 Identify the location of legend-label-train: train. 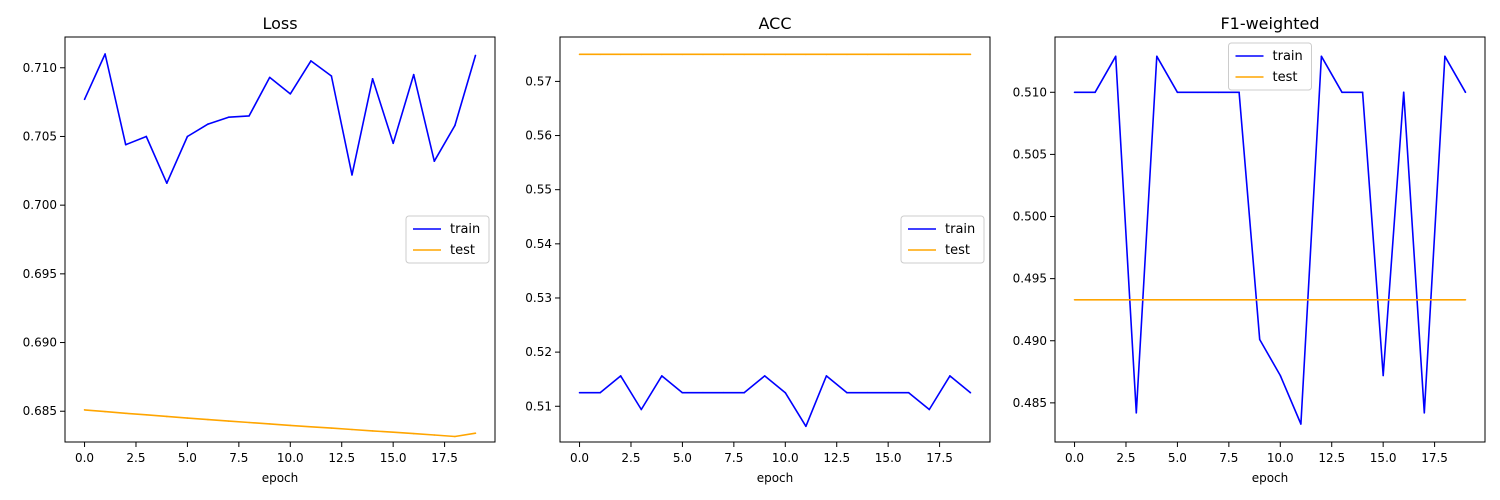
(1288, 56).